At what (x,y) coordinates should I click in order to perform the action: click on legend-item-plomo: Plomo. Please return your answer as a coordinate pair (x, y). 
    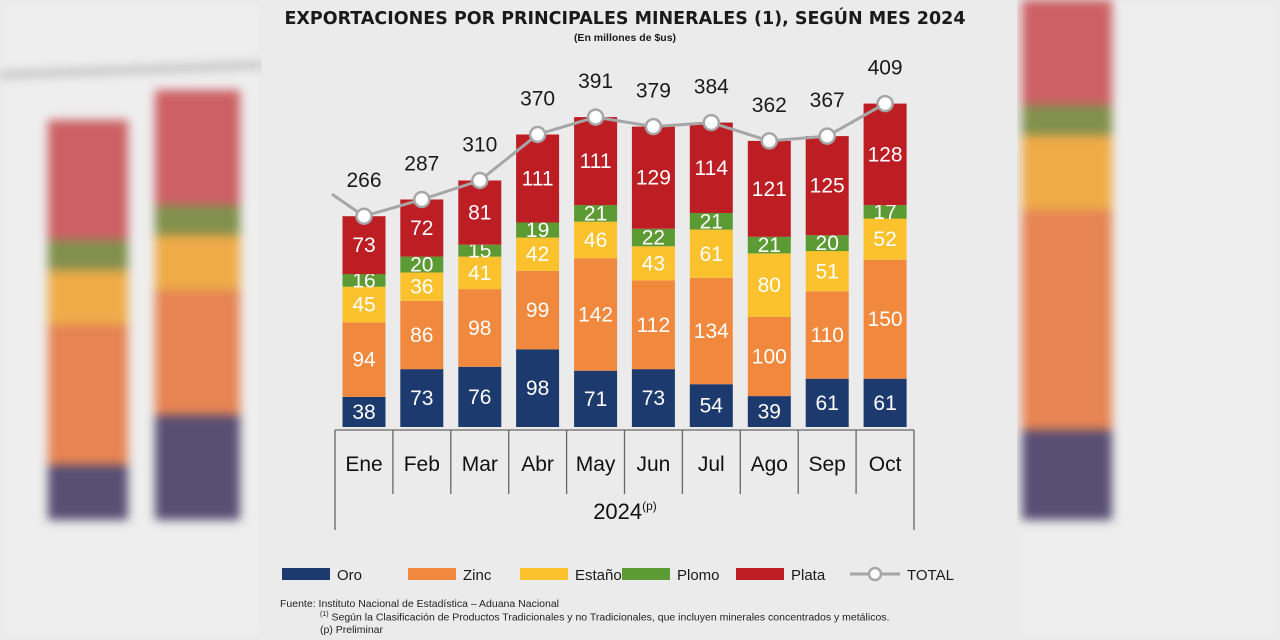
    Looking at the image, I should click on (671, 575).